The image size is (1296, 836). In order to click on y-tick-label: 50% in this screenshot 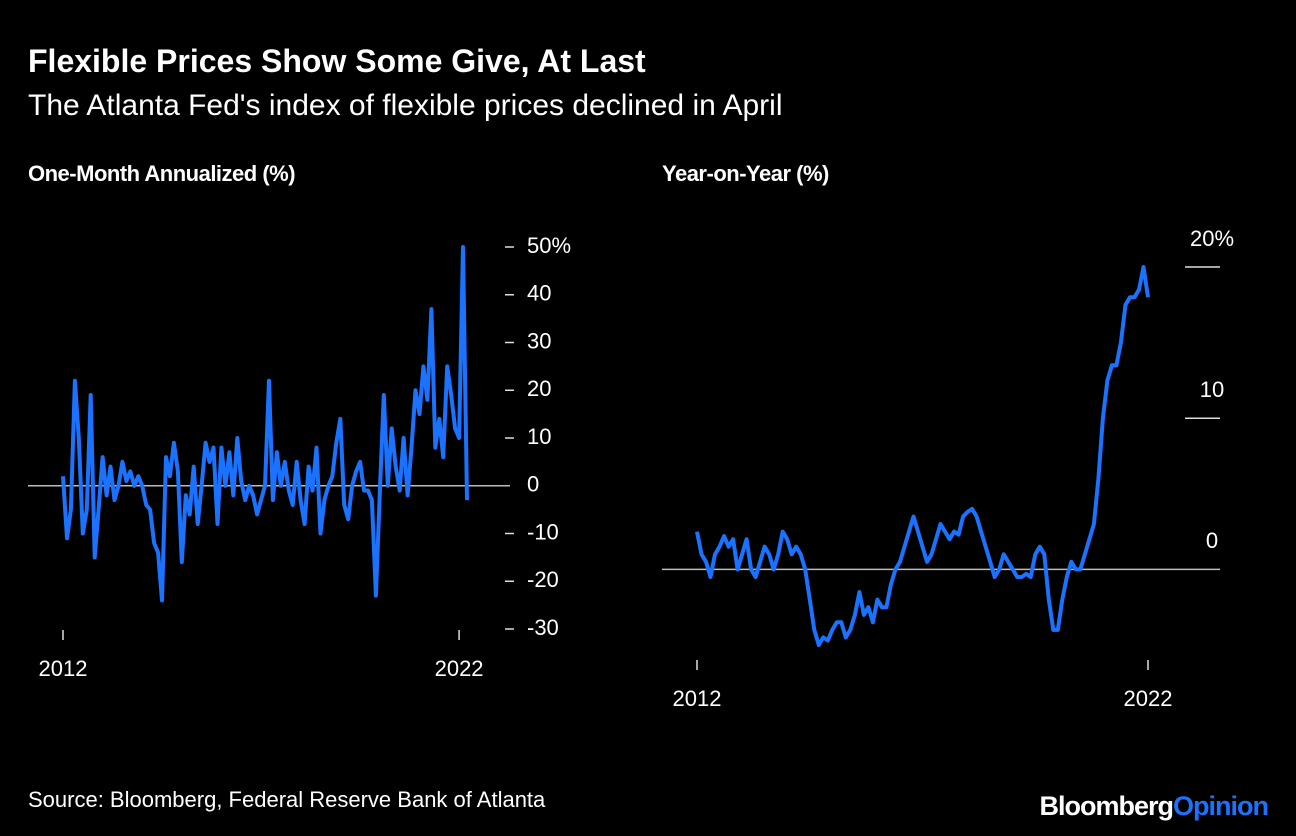, I will do `click(549, 245)`.